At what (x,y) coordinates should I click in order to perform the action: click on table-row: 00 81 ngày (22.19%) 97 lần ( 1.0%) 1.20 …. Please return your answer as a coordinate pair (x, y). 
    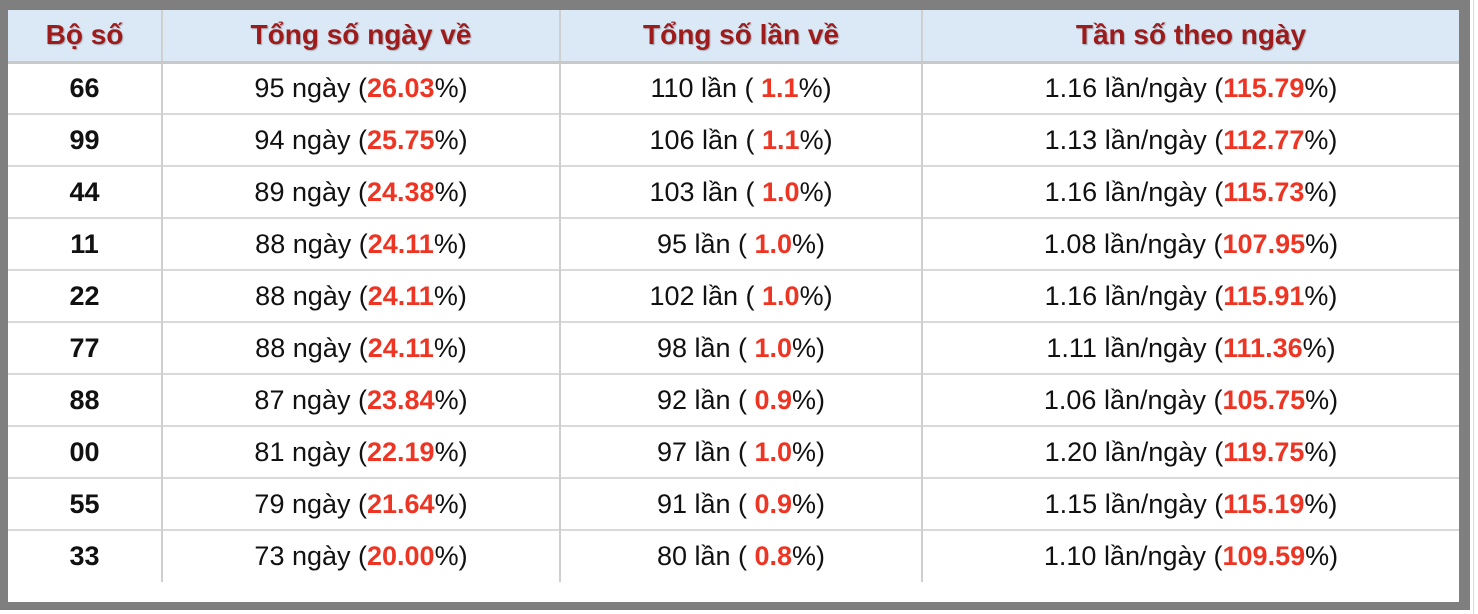
    Looking at the image, I should click on (733, 451).